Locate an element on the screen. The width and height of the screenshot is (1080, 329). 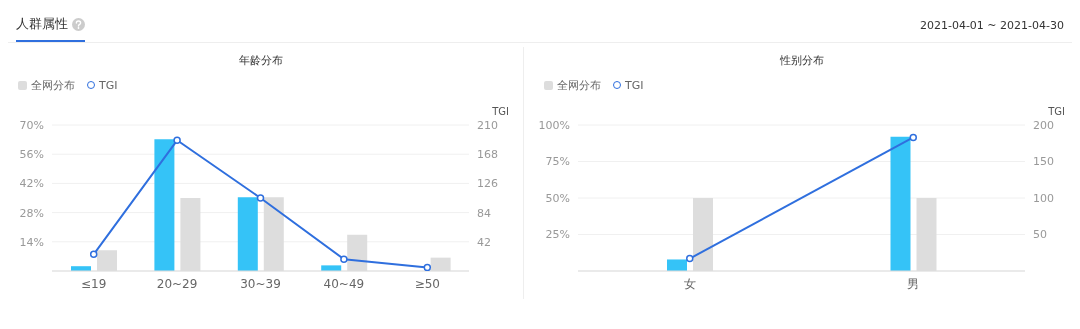
y2-tick-label: 126 is located at coordinates (487, 184).